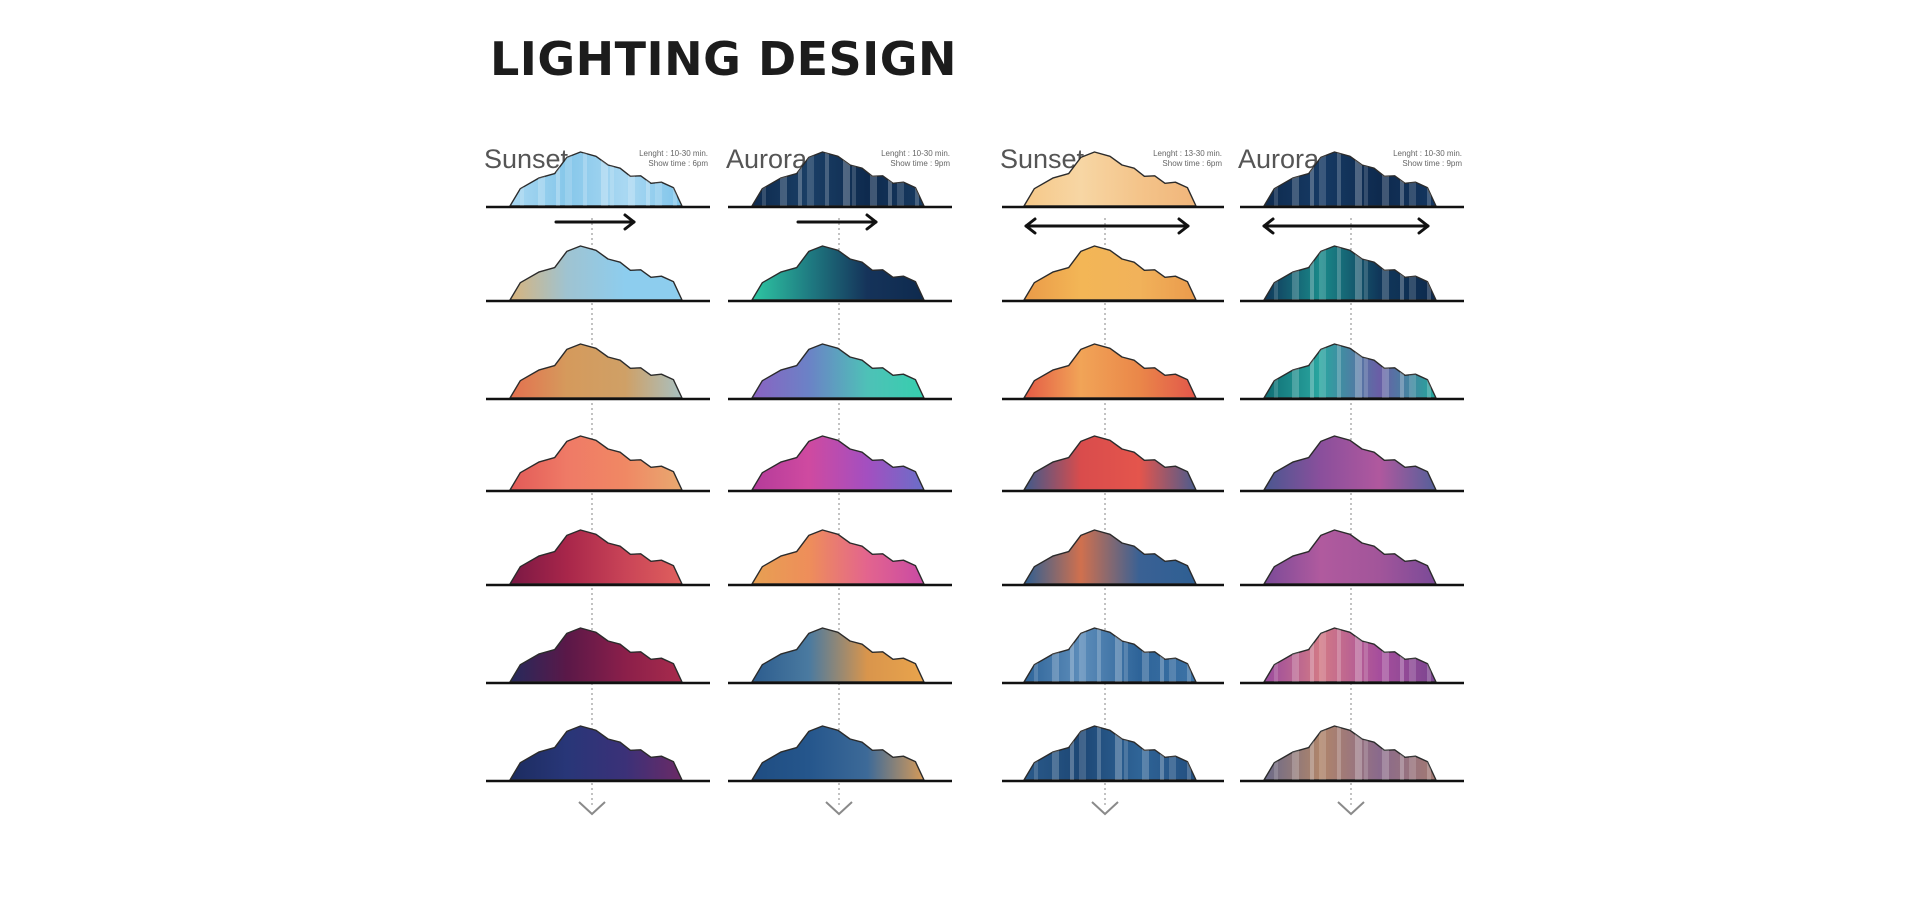  I want to click on column-sunset-b: Sunset Lenght : 13-30 min.Show time : 6pm, so click(1112, 480).